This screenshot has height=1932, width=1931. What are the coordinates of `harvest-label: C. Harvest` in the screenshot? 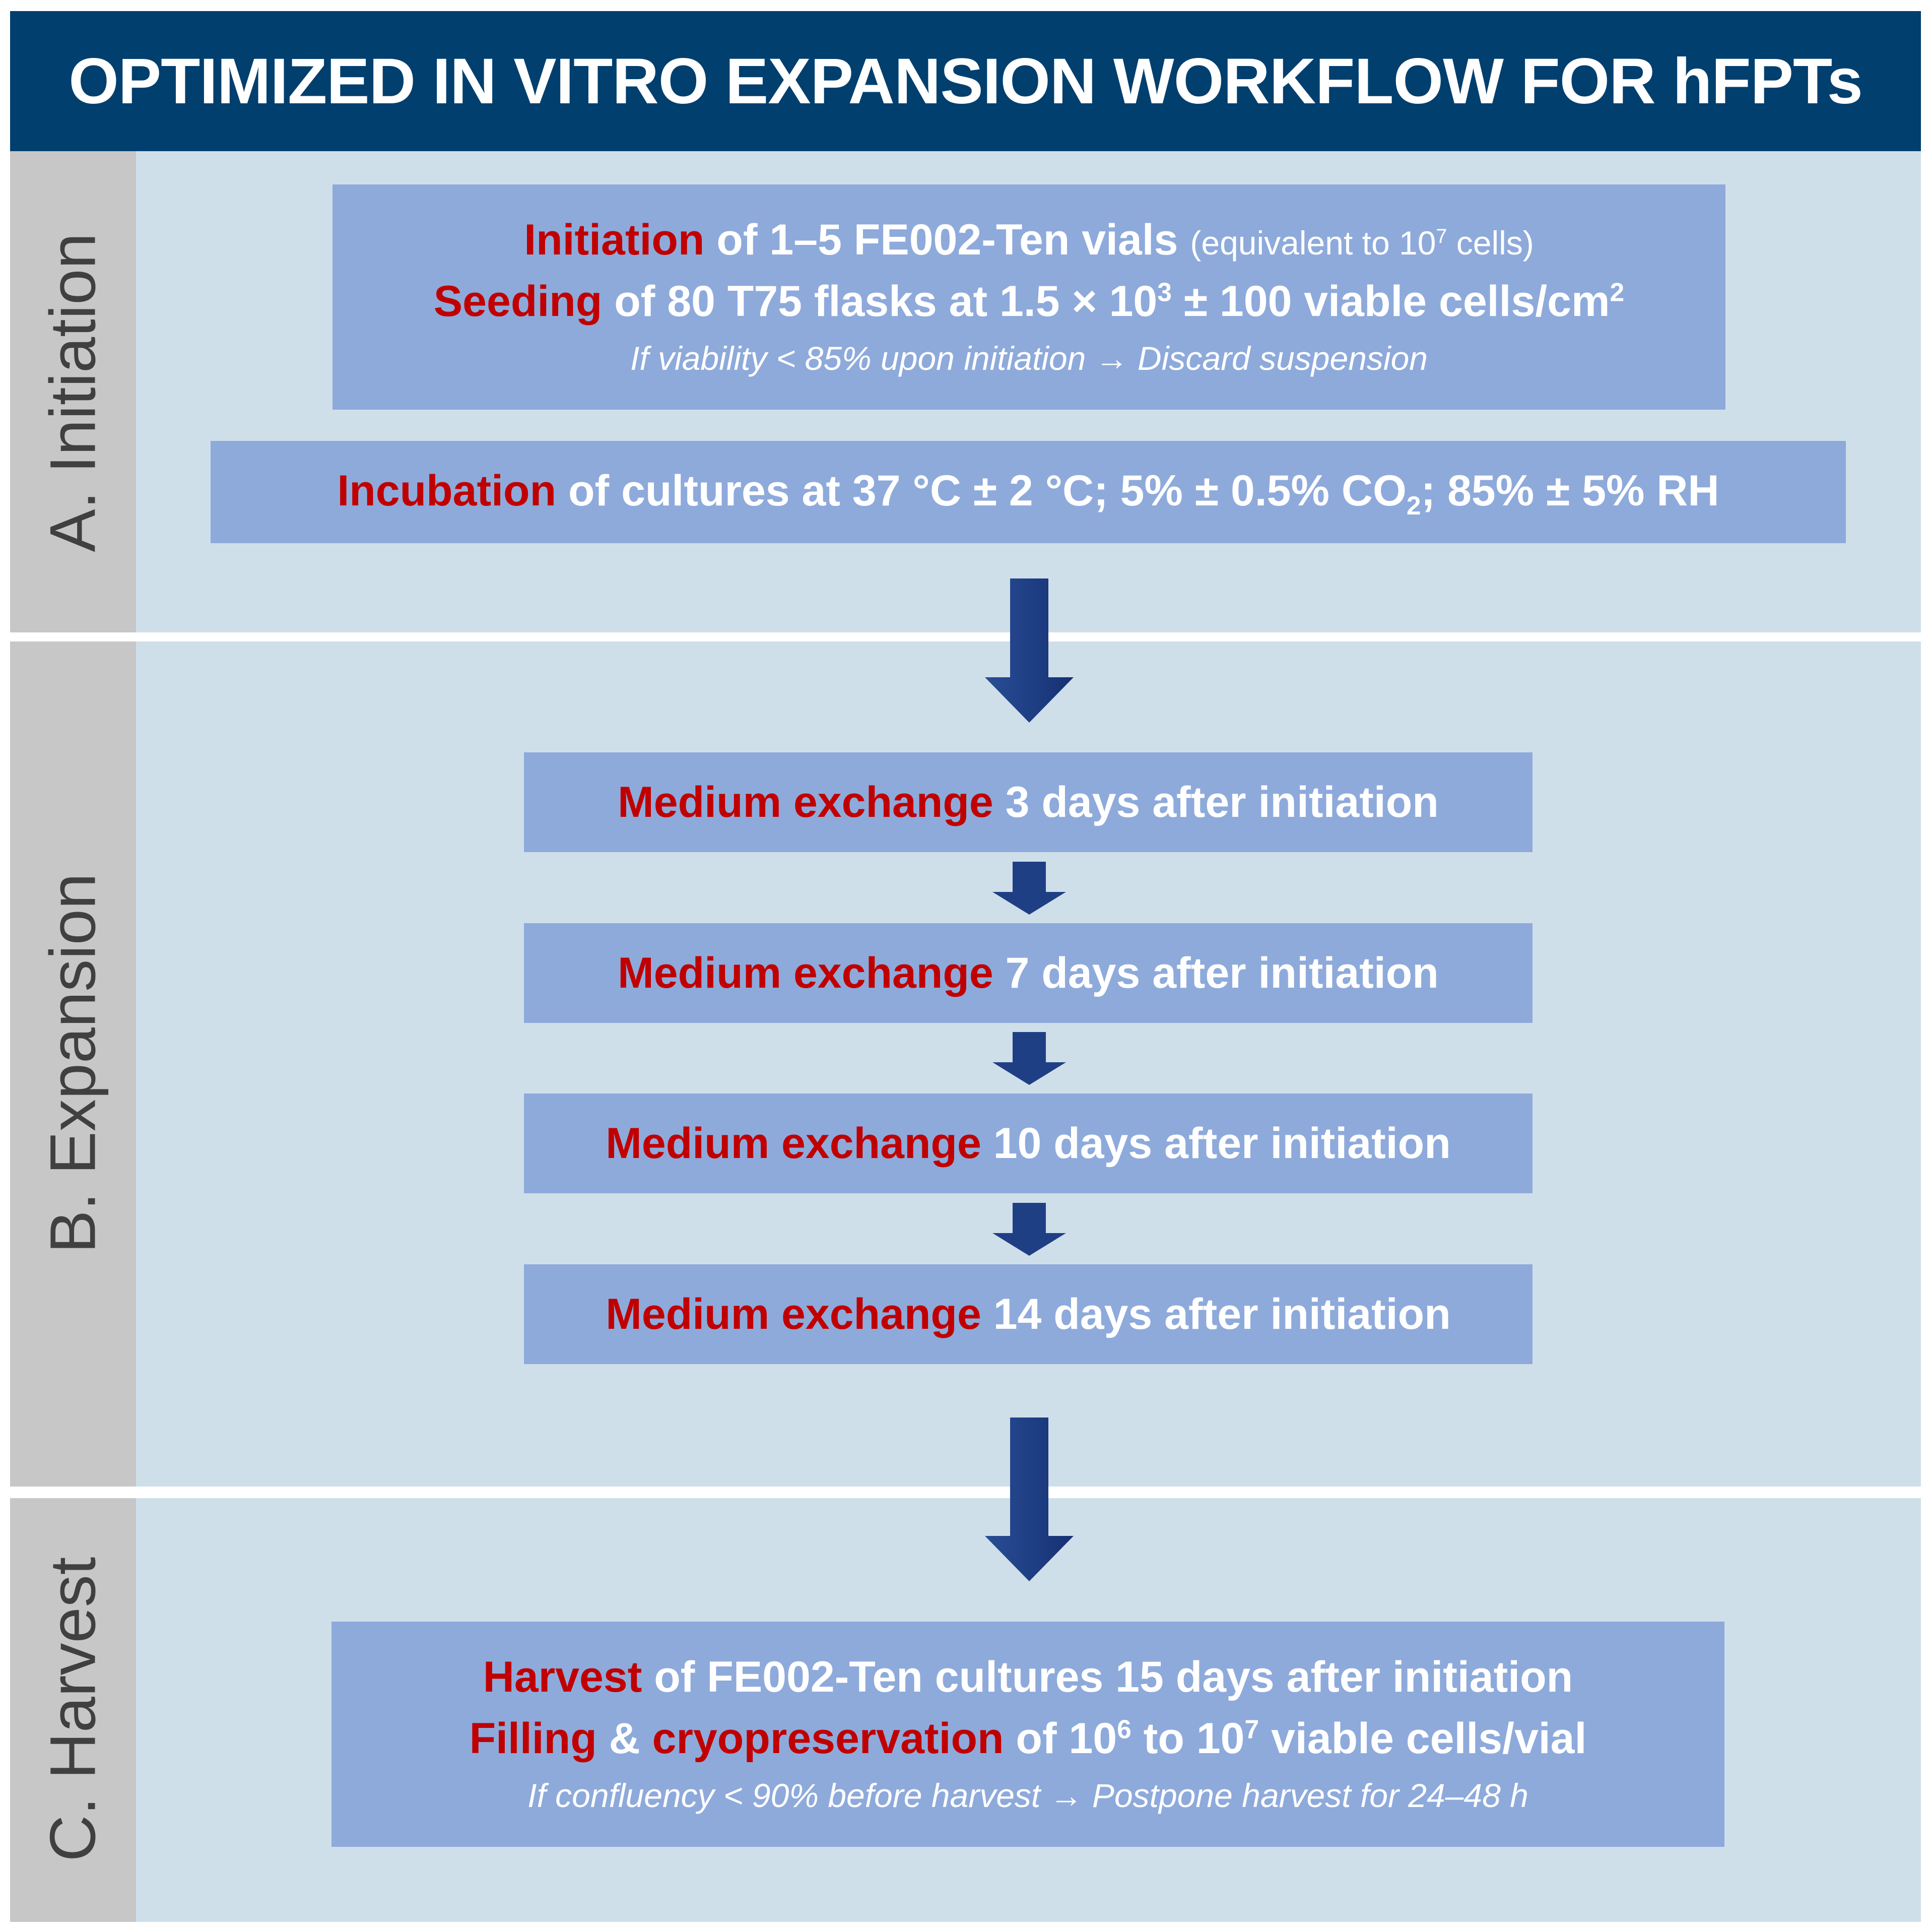 It's located at (73, 1709).